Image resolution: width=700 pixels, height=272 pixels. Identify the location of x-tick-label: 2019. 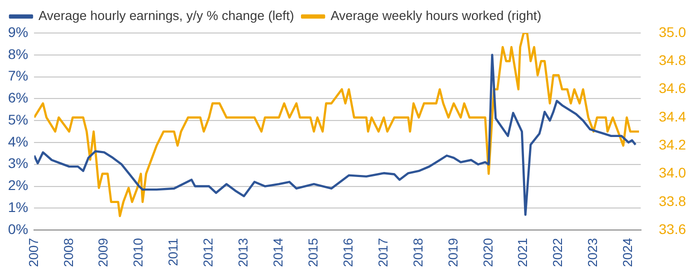
(452, 252).